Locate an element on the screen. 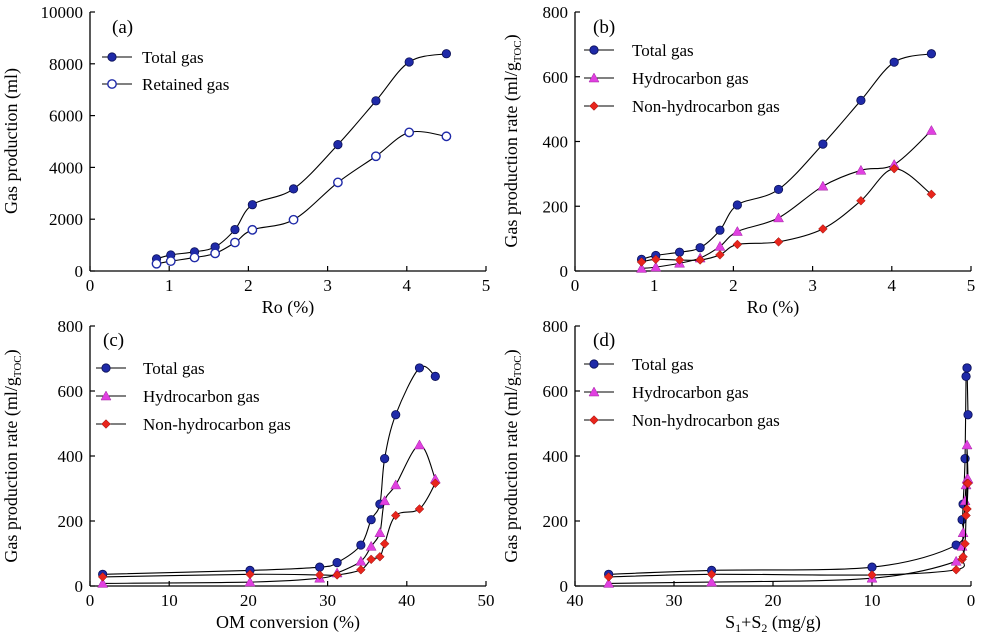 The height and width of the screenshot is (640, 982). x-tick-label: 1 is located at coordinates (654, 285).